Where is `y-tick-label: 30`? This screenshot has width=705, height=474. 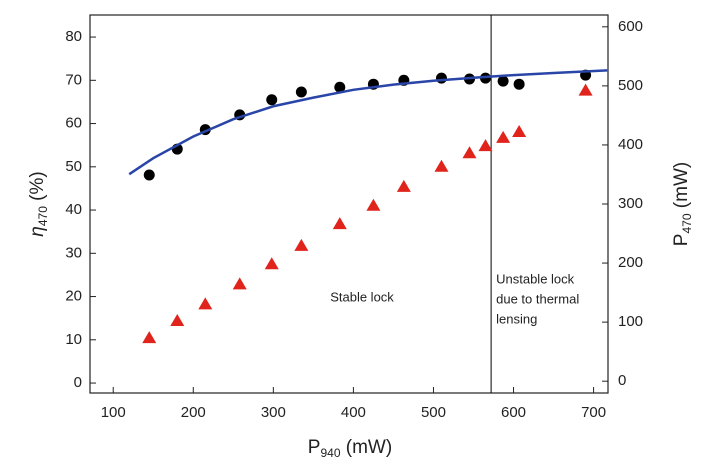
y-tick-label: 30 is located at coordinates (73, 252).